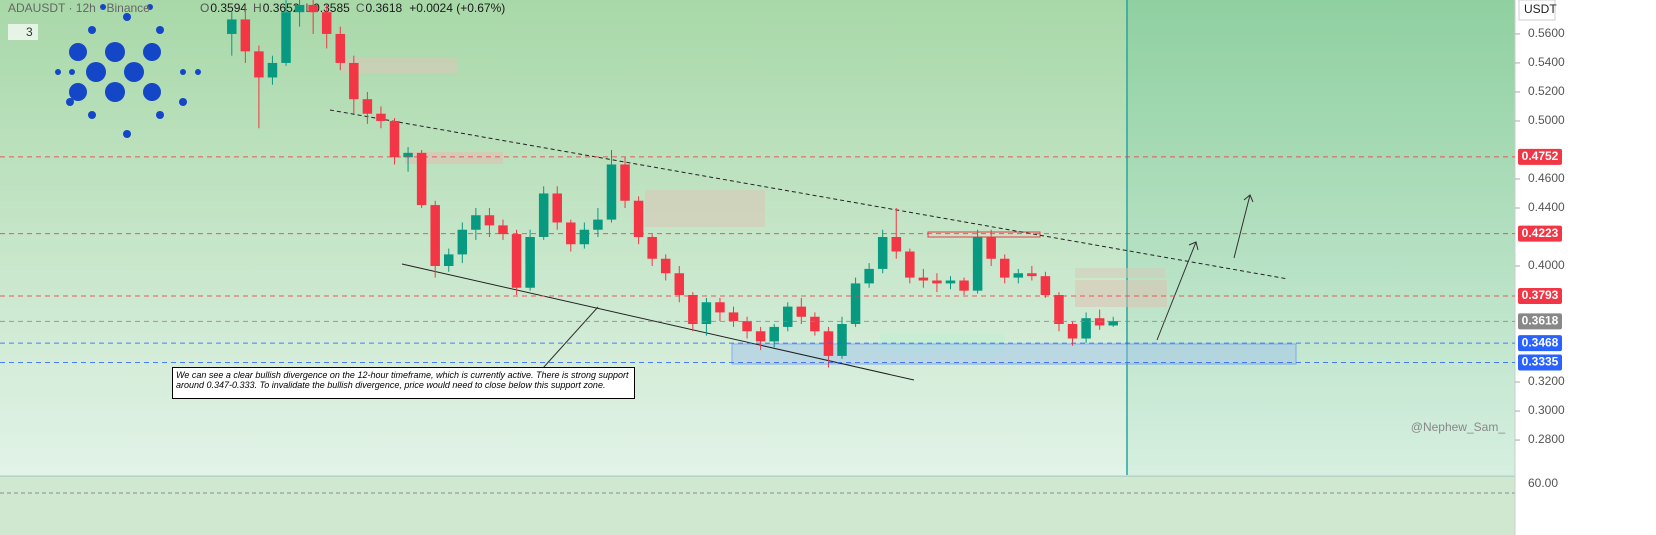 The image size is (1656, 535). Describe the element at coordinates (1546, 33) in the screenshot. I see `y-tick-label: 0.5600` at that location.